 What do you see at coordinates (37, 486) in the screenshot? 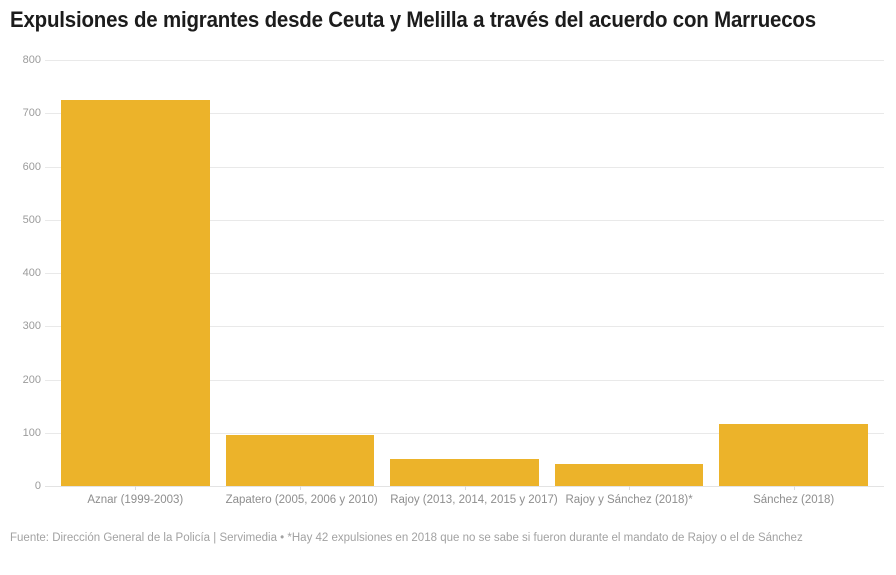
I see `y-tick-label-0: 0` at bounding box center [37, 486].